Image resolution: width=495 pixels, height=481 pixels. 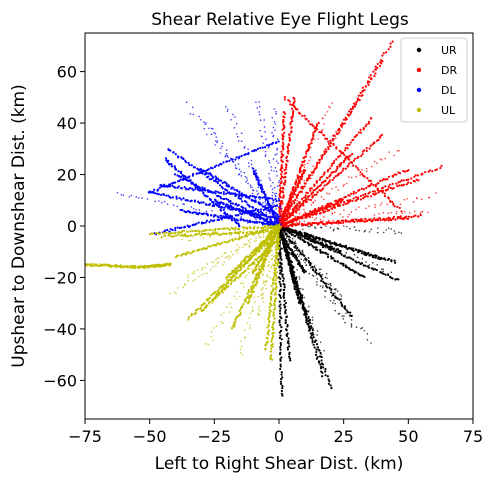 What do you see at coordinates (279, 436) in the screenshot?
I see `x-tick-label: 0` at bounding box center [279, 436].